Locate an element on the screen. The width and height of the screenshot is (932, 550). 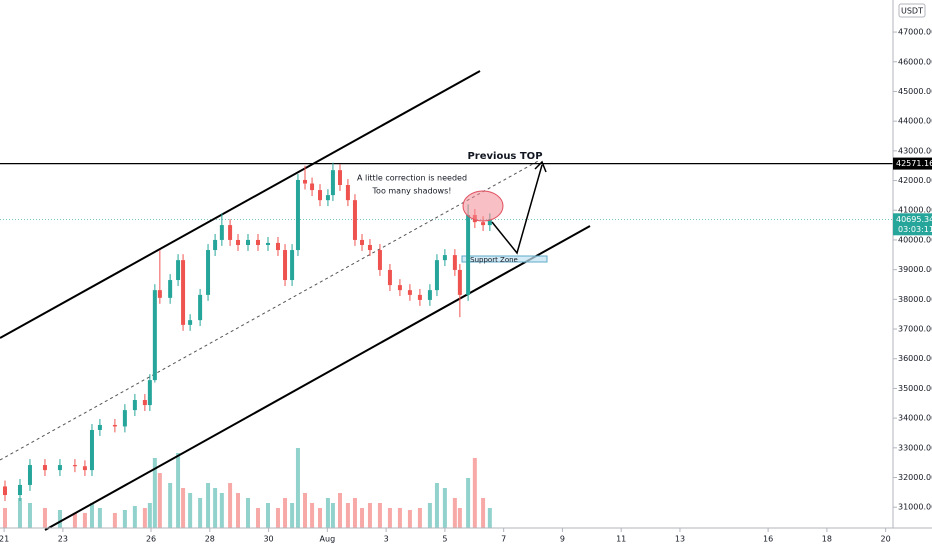
highlight-ellipse is located at coordinates (483, 206).